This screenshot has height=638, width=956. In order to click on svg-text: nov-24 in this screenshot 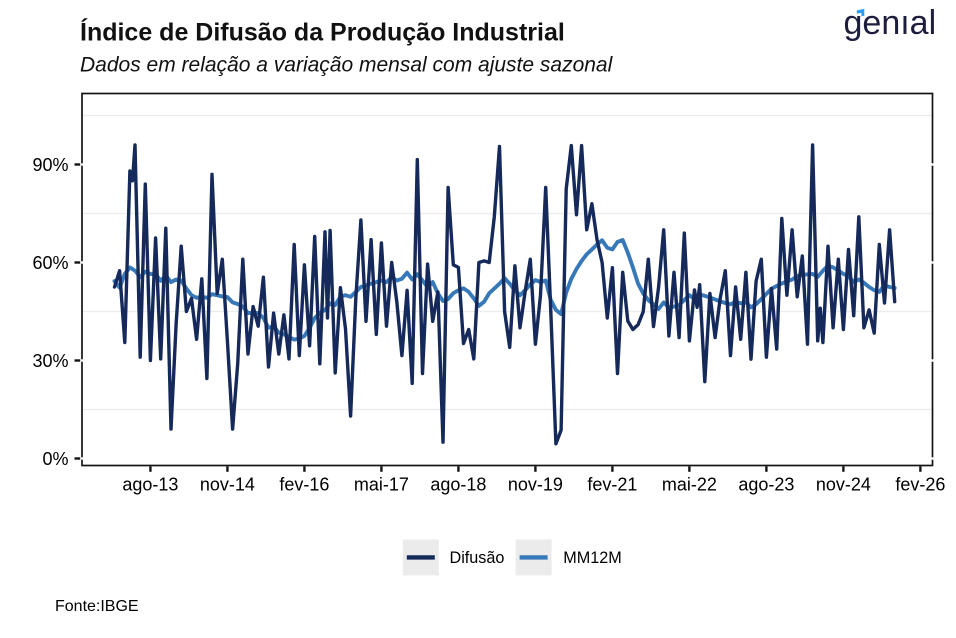, I will do `click(843, 485)`.